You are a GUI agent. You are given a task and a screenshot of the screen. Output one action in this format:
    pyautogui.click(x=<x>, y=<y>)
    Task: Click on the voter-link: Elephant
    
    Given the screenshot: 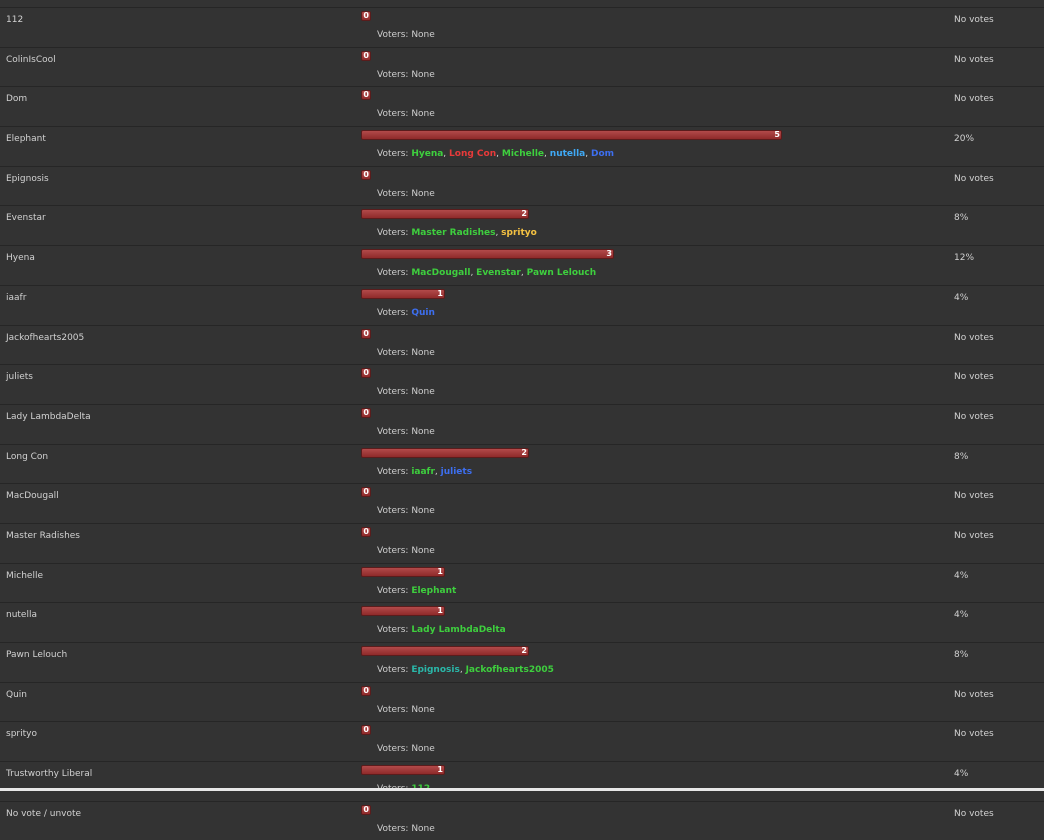 What is the action you would take?
    pyautogui.click(x=434, y=590)
    